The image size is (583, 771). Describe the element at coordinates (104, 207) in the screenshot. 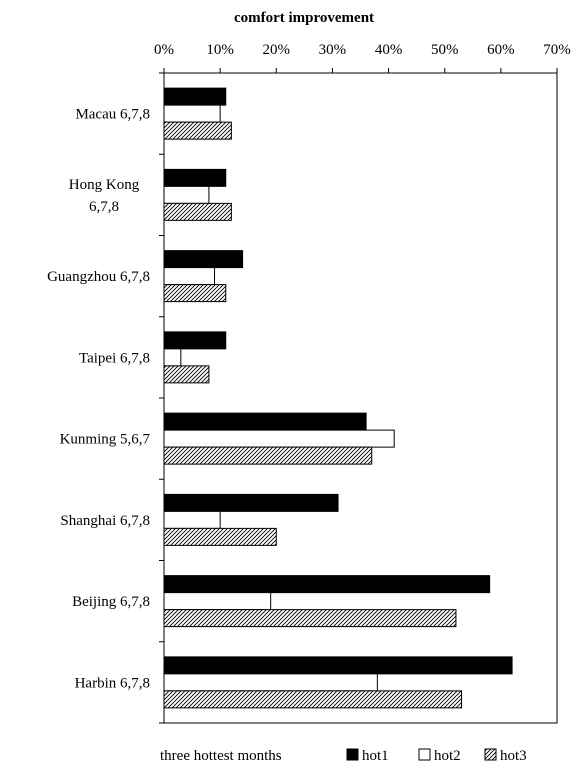

I see `category-label: 6,7,8` at that location.